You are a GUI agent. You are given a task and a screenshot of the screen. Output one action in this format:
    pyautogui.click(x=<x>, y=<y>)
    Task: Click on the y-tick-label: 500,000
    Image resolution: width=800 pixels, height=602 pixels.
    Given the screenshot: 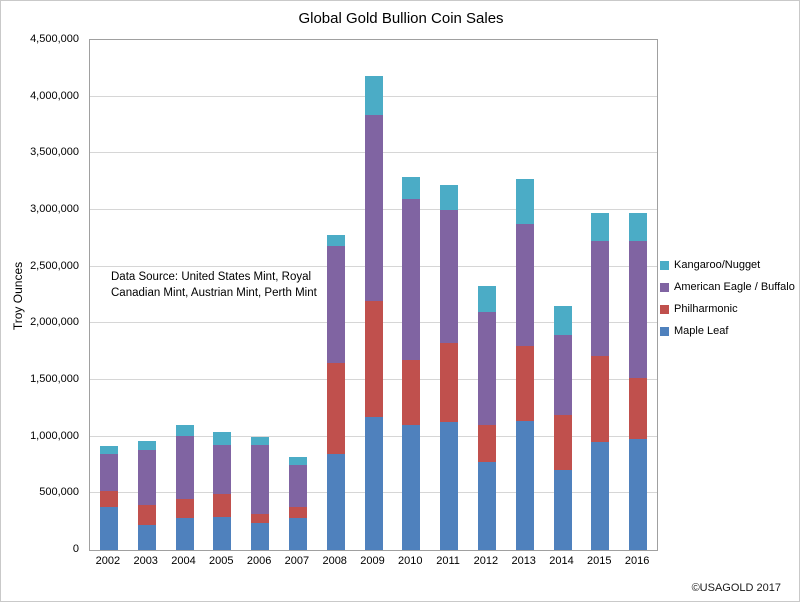 What is the action you would take?
    pyautogui.click(x=59, y=492)
    